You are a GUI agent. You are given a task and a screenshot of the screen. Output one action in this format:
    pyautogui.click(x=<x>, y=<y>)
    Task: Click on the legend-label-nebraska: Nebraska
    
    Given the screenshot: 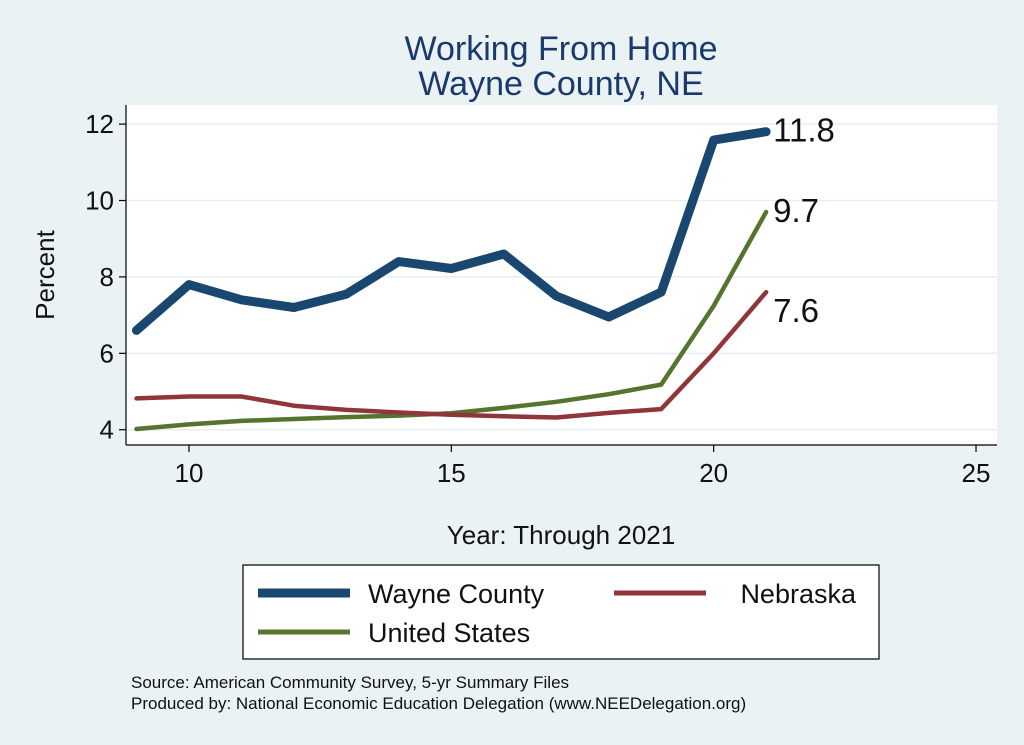 What is the action you would take?
    pyautogui.click(x=798, y=594)
    